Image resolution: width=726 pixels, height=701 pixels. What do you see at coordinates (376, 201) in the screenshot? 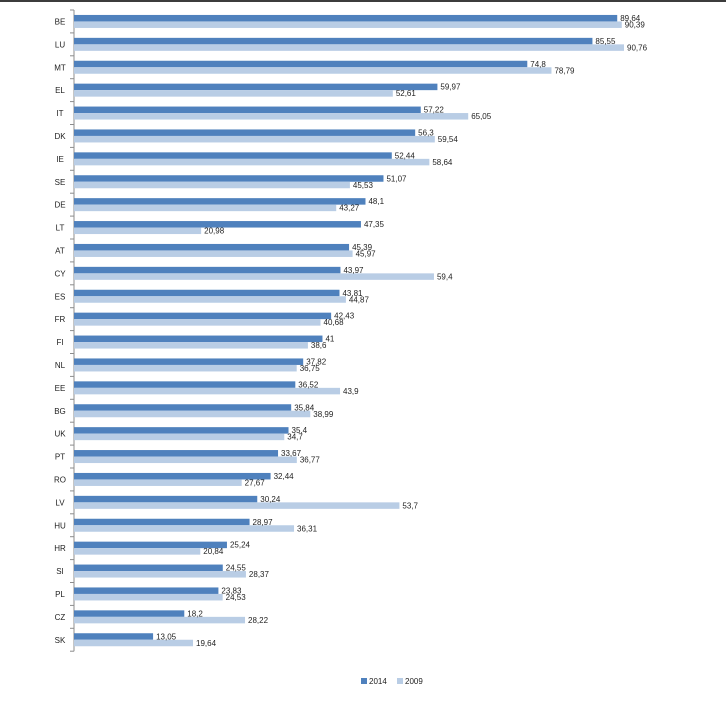
I see `data-label-2014-de: 48,1` at bounding box center [376, 201].